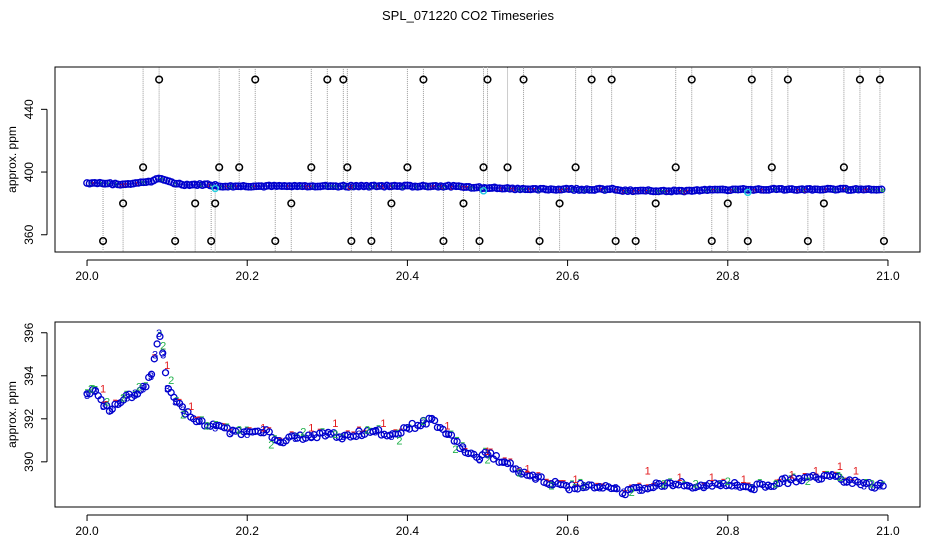  What do you see at coordinates (29, 418) in the screenshot?
I see `bottom-y-tick-label: 392` at bounding box center [29, 418].